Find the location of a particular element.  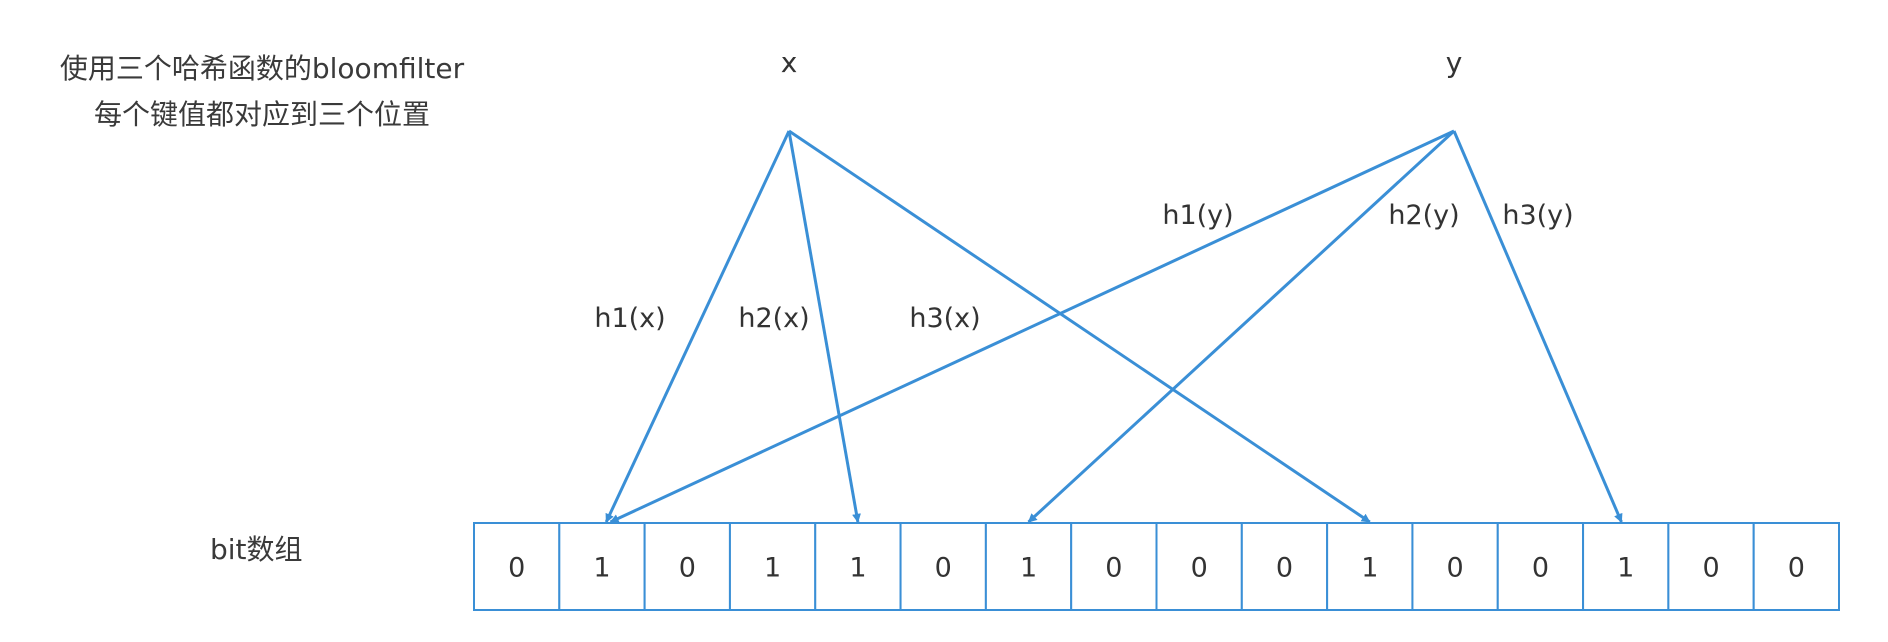

hash-label: h2(x) is located at coordinates (773, 318).